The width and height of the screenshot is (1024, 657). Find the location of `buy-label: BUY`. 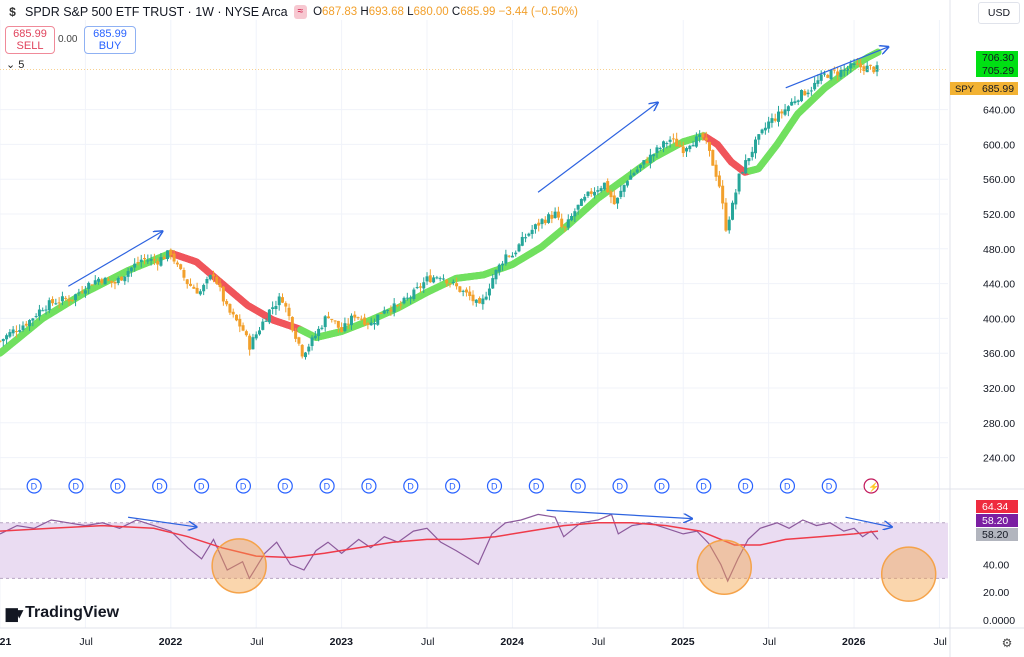

buy-label: BUY is located at coordinates (110, 46).